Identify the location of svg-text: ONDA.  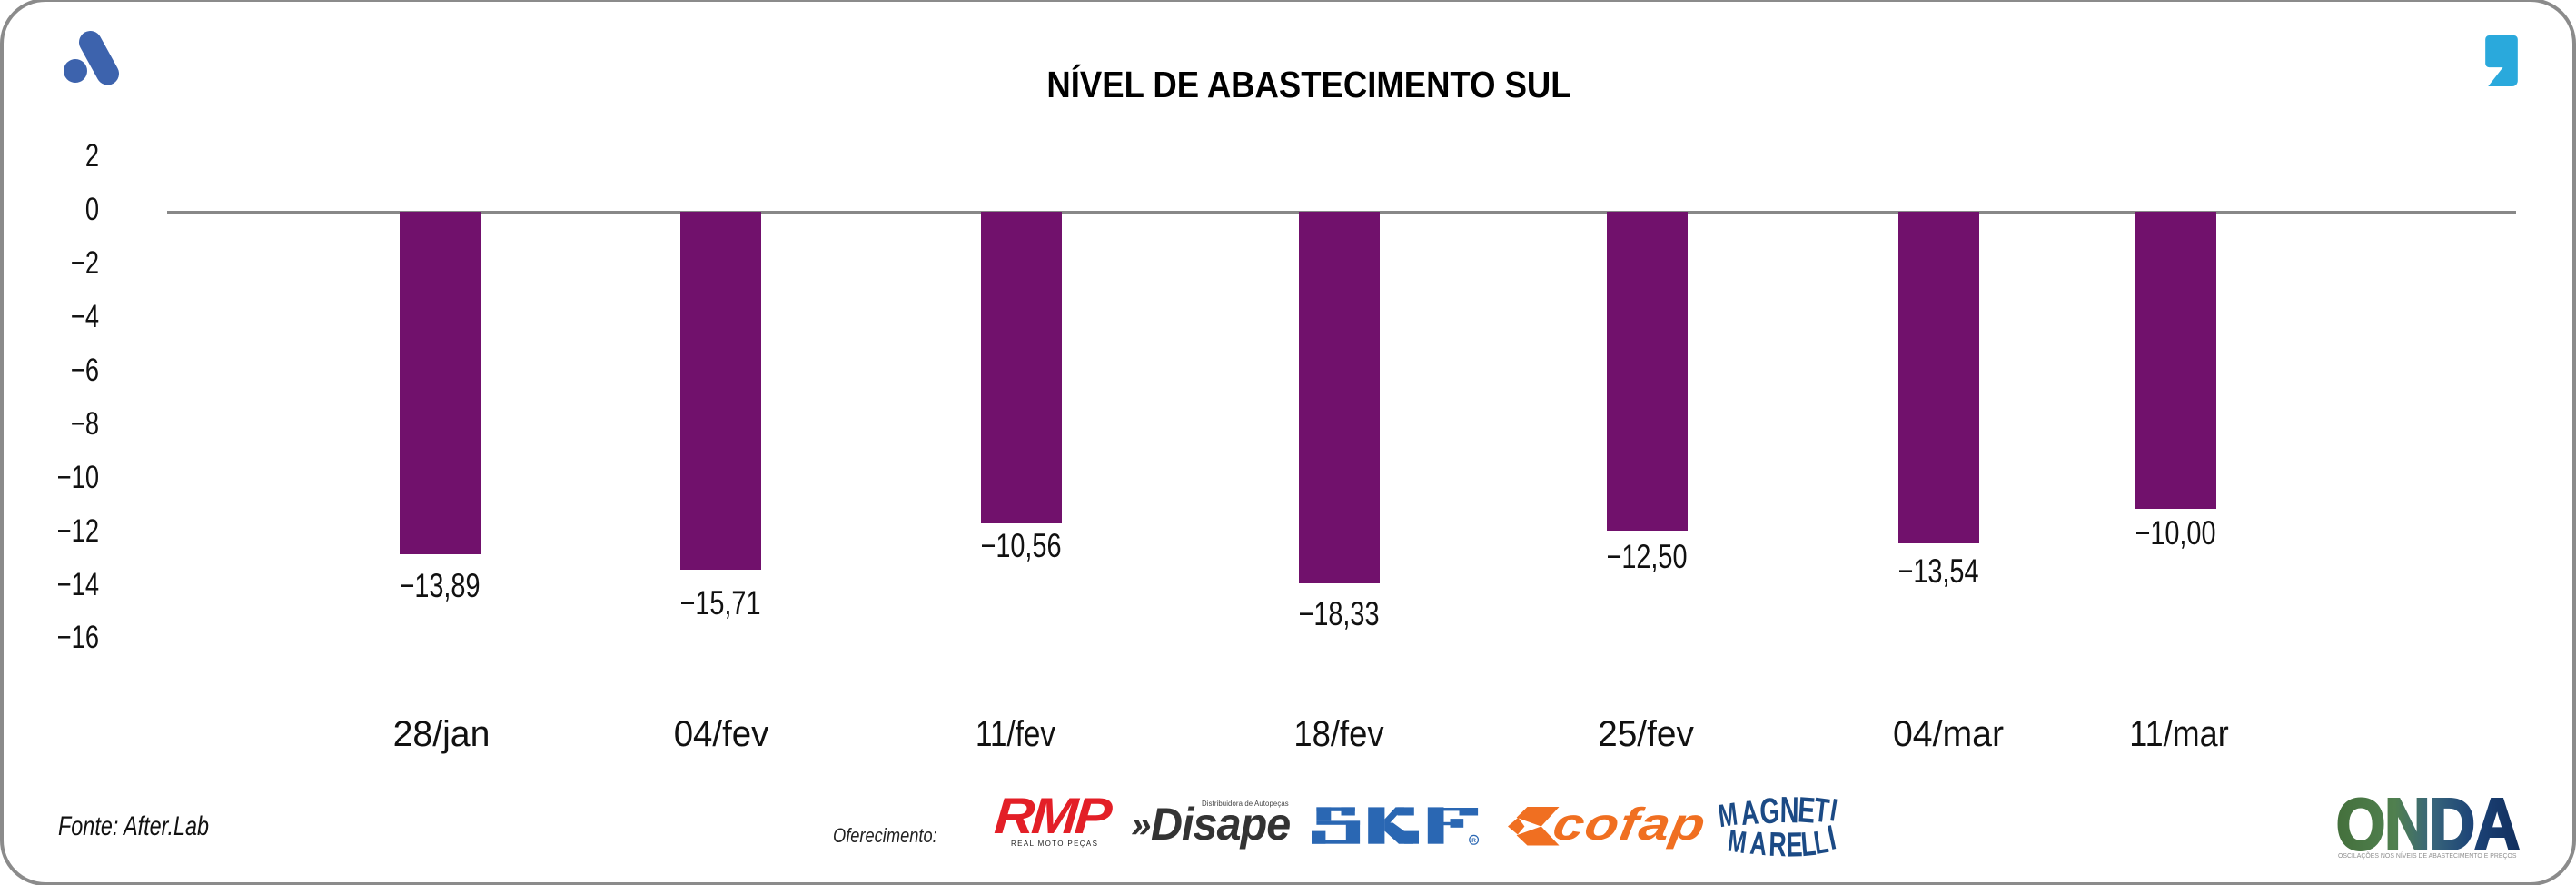
(2427, 826).